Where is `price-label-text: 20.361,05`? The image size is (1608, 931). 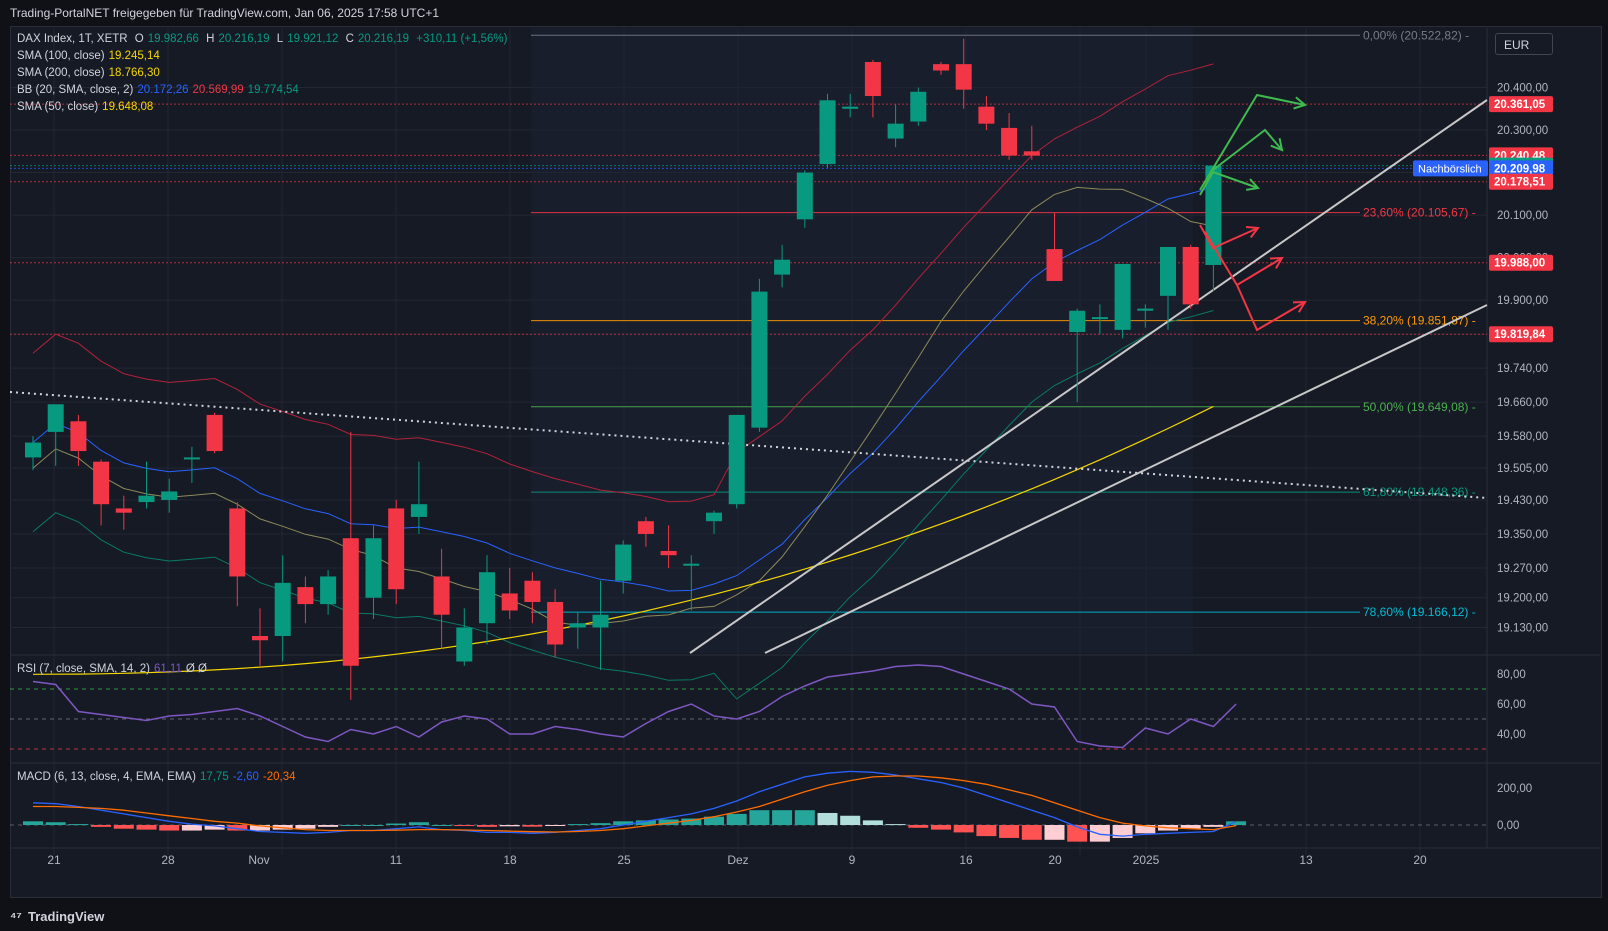 price-label-text: 20.361,05 is located at coordinates (1520, 105).